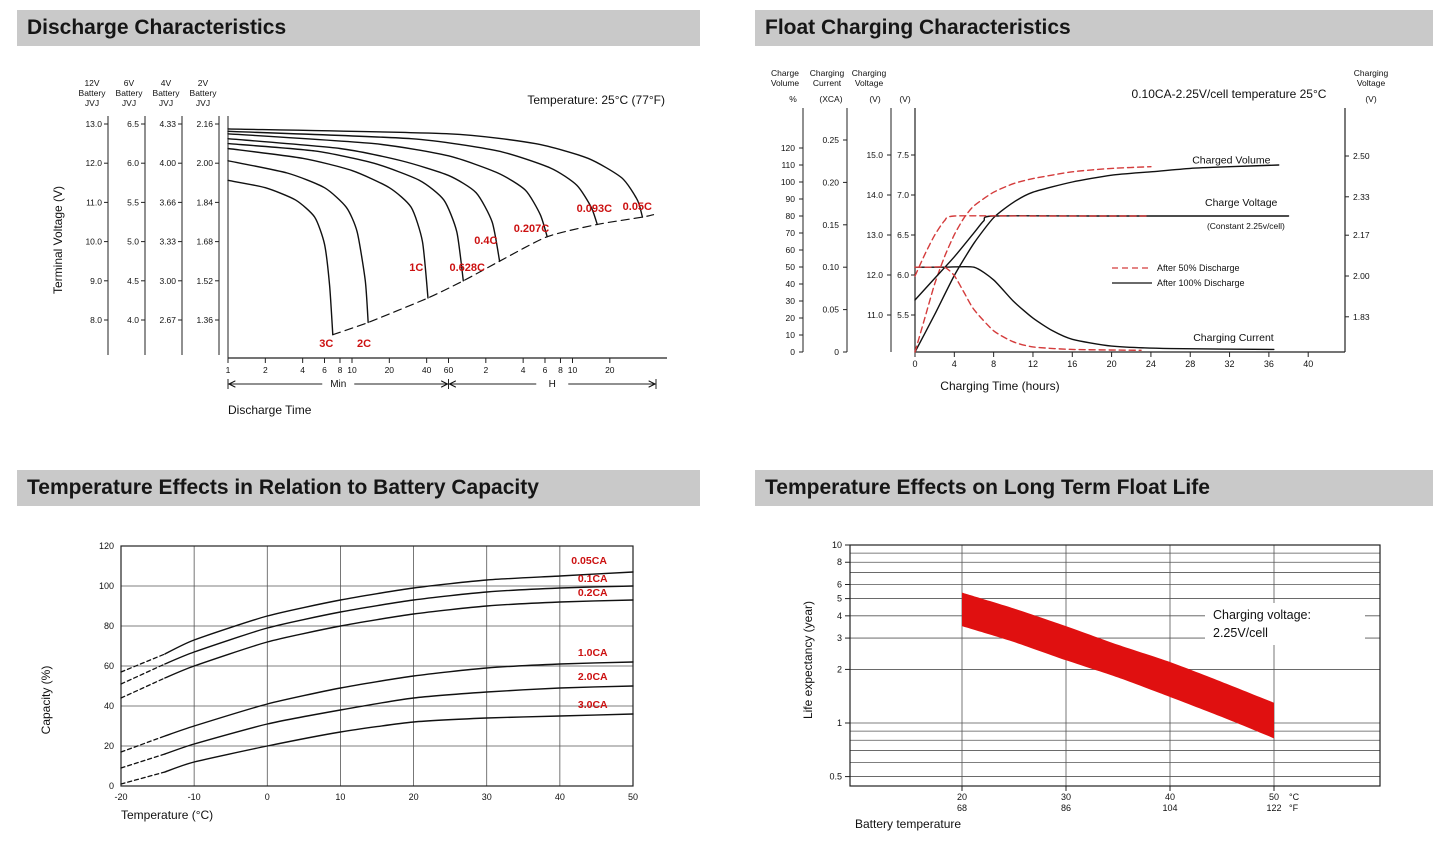 The image size is (1446, 865). Describe the element at coordinates (96, 281) in the screenshot. I see `tick-label: 9.0` at that location.